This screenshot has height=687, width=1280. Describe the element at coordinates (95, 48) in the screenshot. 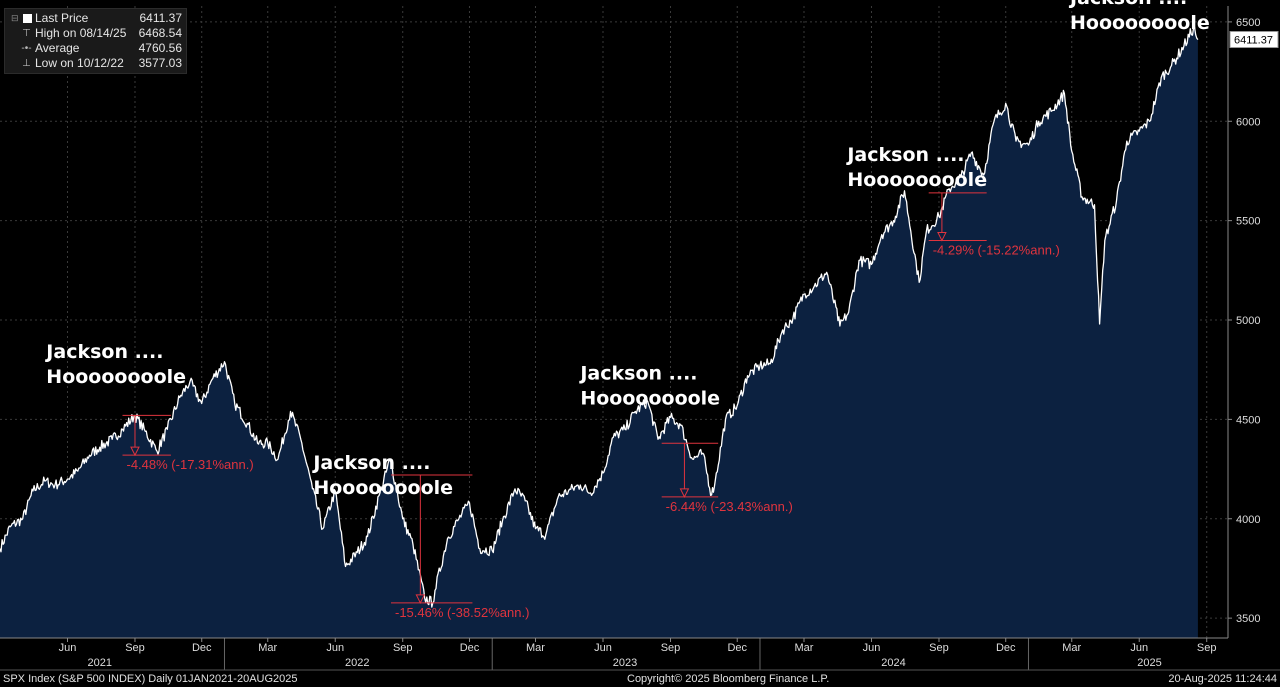

I see `legend-row-average: -•- Average 4760.56` at that location.